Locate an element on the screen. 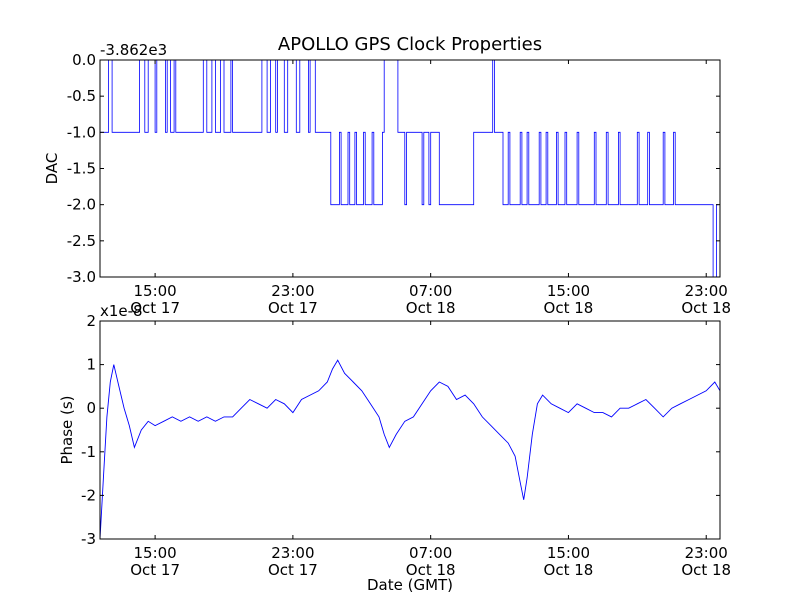  phase-y-axis-label: Phase (s) is located at coordinates (67, 429).